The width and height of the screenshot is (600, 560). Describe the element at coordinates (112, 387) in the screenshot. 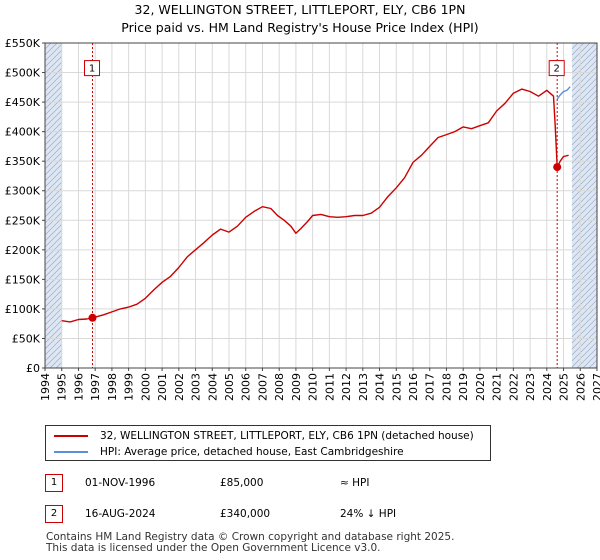

I see `x-tick-label: 1998` at that location.